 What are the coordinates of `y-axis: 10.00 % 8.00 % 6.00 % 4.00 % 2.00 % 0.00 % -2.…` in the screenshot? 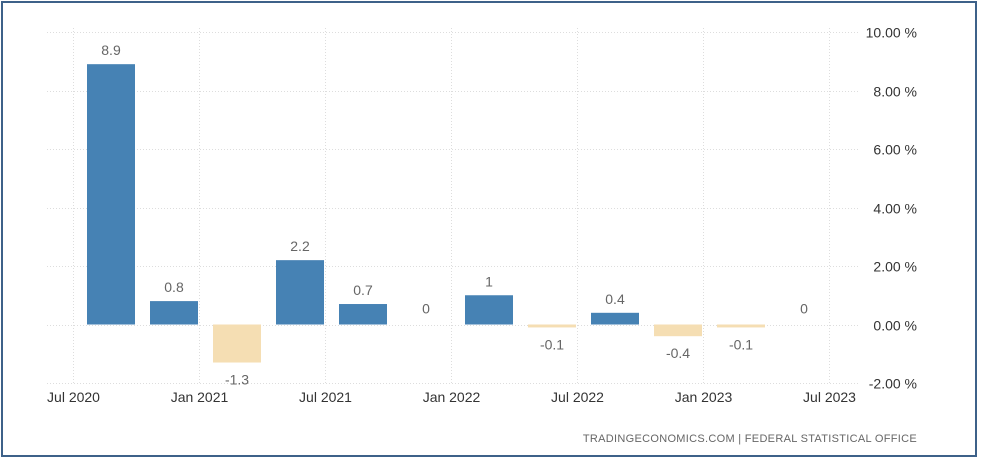 It's located at (891, 208).